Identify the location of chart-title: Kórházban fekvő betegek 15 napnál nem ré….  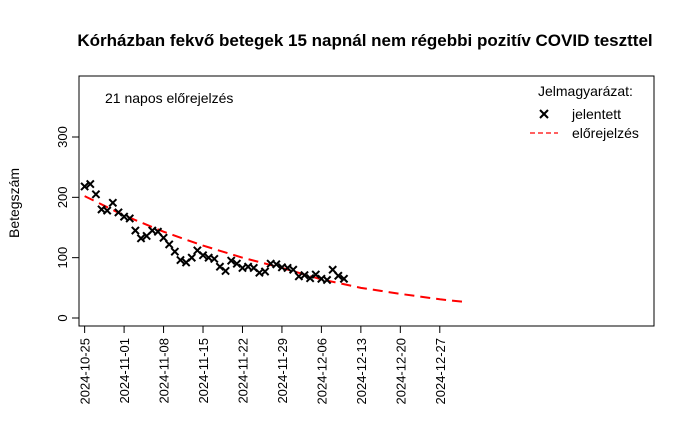
(364, 40).